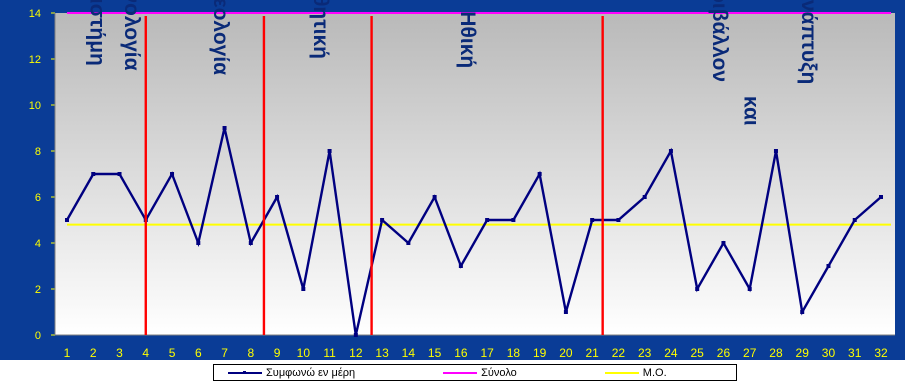 Image resolution: width=905 pixels, height=388 pixels. Describe the element at coordinates (38, 336) in the screenshot. I see `y-tick-label-0: 0` at that location.